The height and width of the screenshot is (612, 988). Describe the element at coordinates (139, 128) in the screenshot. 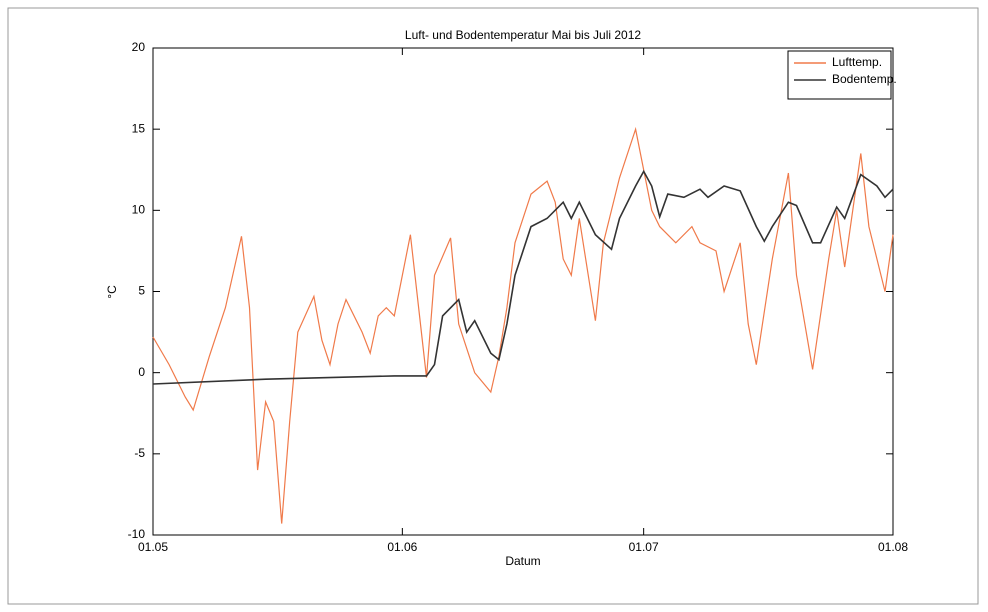

I see `y-tick-label: 15` at that location.